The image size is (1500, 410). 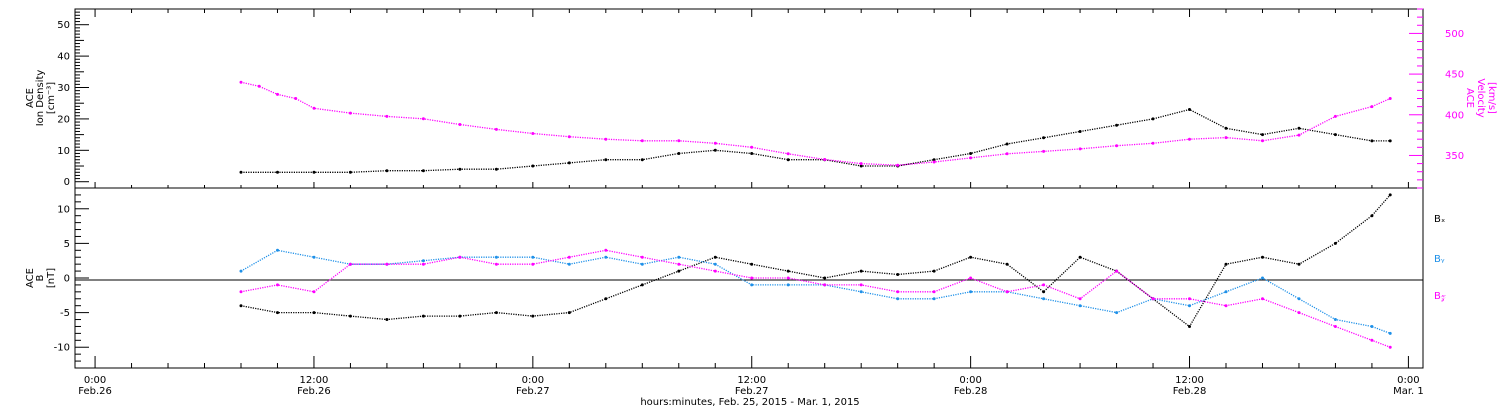 What do you see at coordinates (40, 98) in the screenshot?
I see `density-axis-title-2: Ion Density` at bounding box center [40, 98].